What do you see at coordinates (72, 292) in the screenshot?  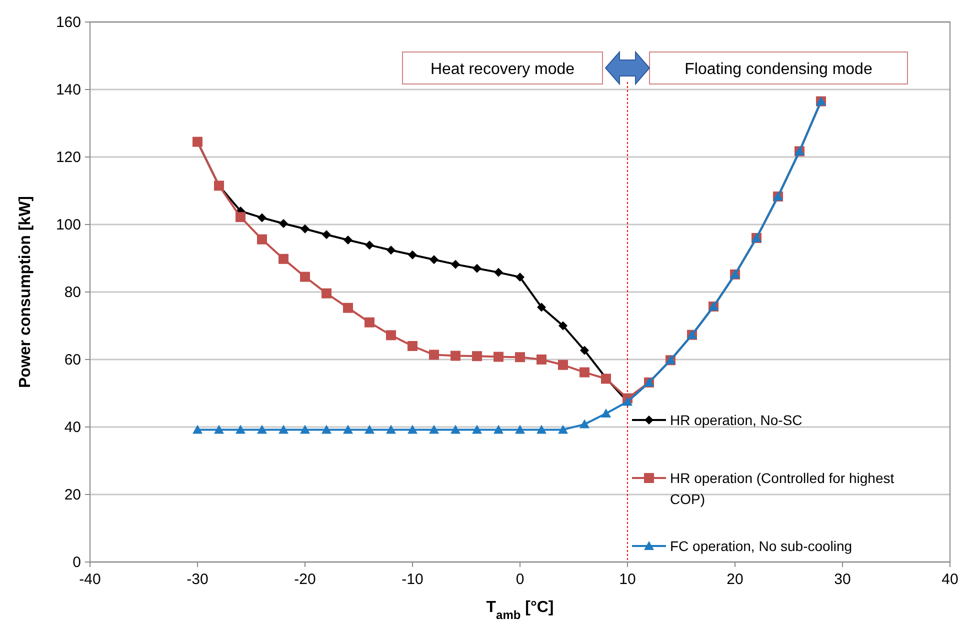 I see `y-tick-label: 80` at bounding box center [72, 292].